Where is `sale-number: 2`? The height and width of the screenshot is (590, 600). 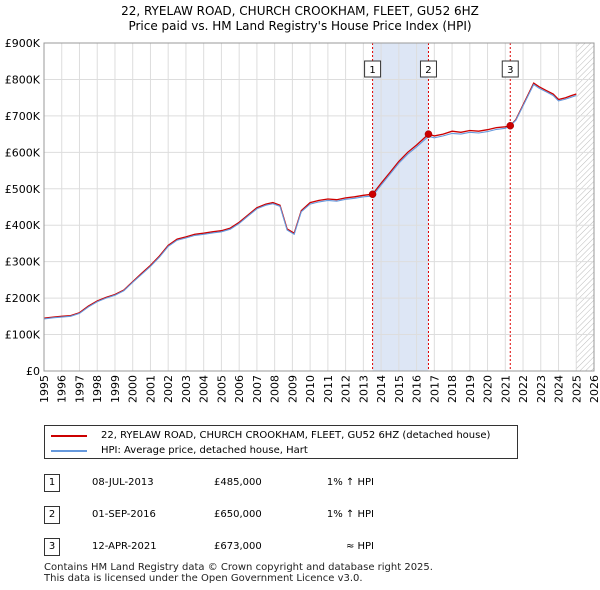
sale-number: 2 is located at coordinates (52, 515).